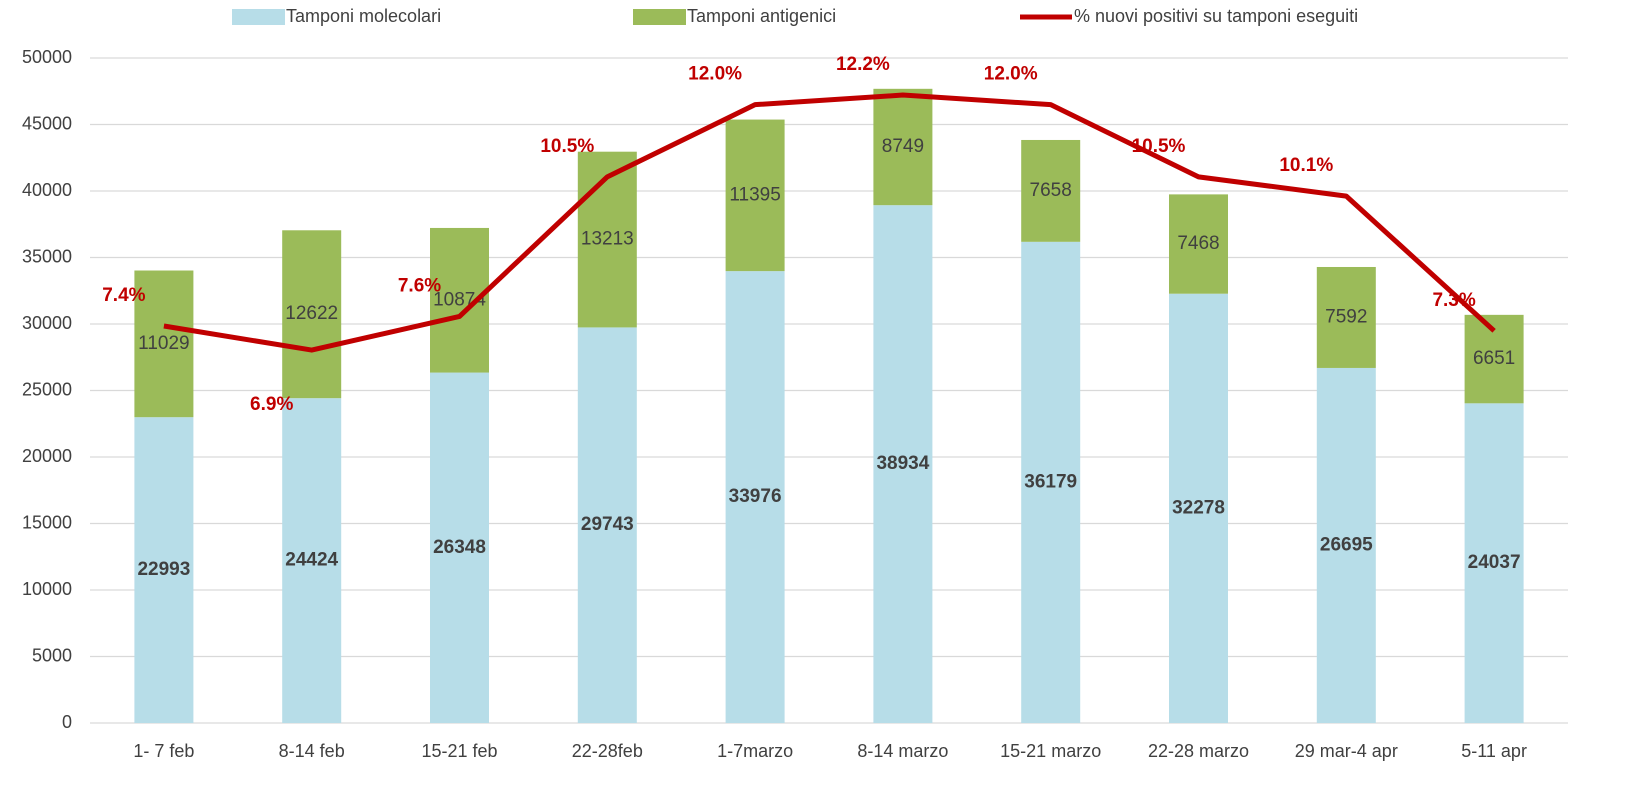  What do you see at coordinates (47, 190) in the screenshot?
I see `y-tick-label: 40000` at bounding box center [47, 190].